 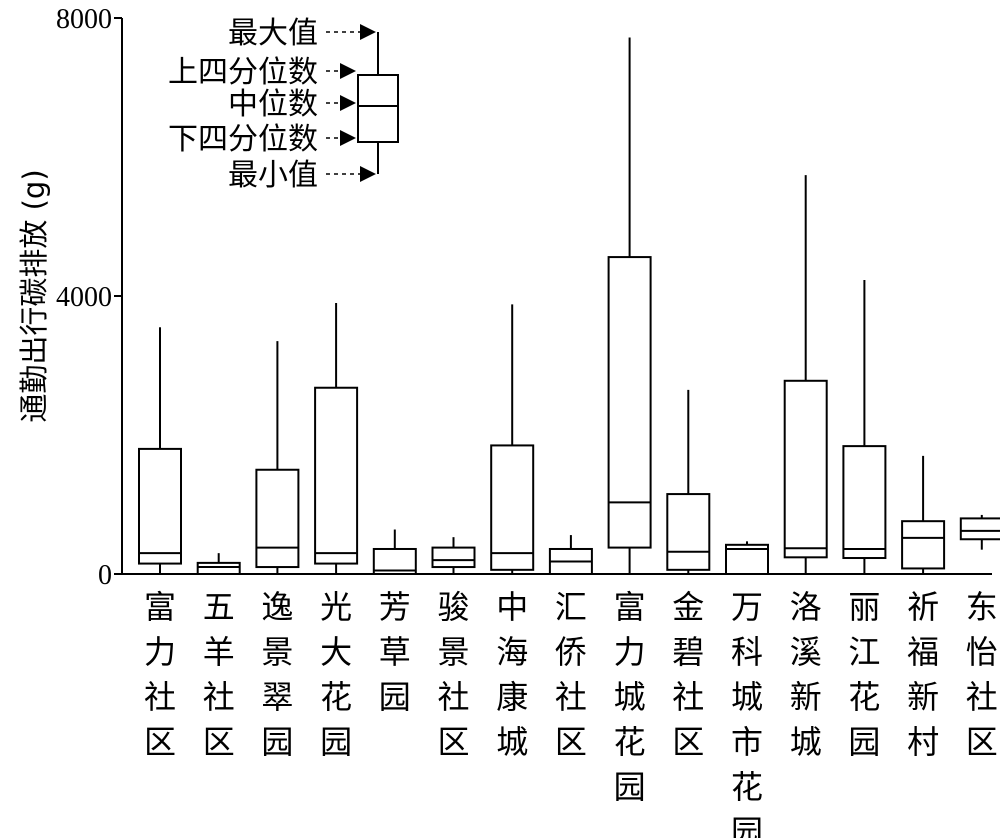 What do you see at coordinates (84, 297) in the screenshot?
I see `y-tick-label: 4000` at bounding box center [84, 297].